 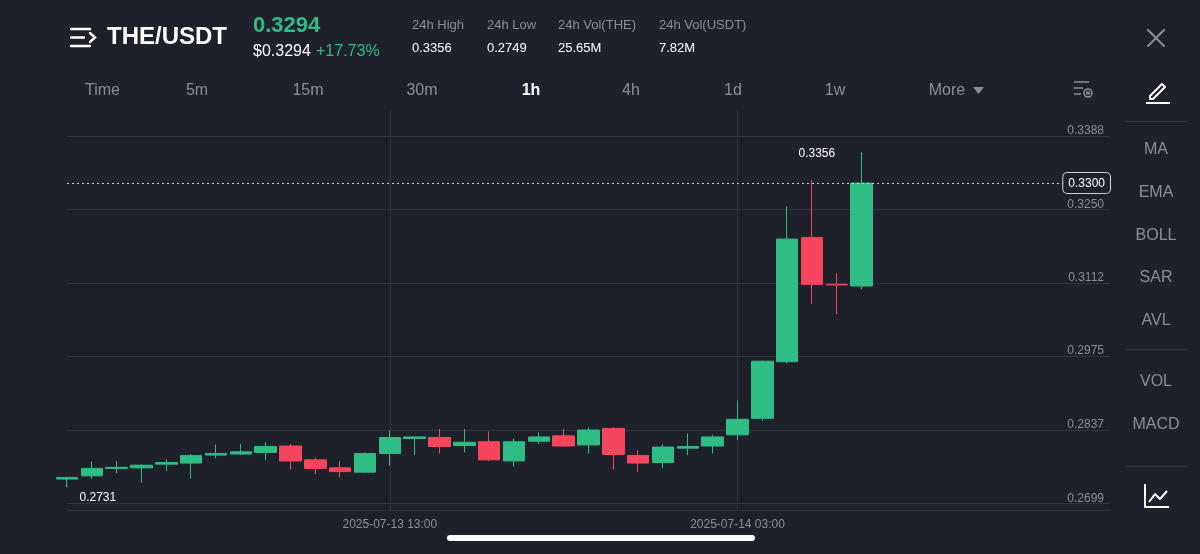 What do you see at coordinates (1086, 424) in the screenshot?
I see `y-tick-label: 0.2837` at bounding box center [1086, 424].